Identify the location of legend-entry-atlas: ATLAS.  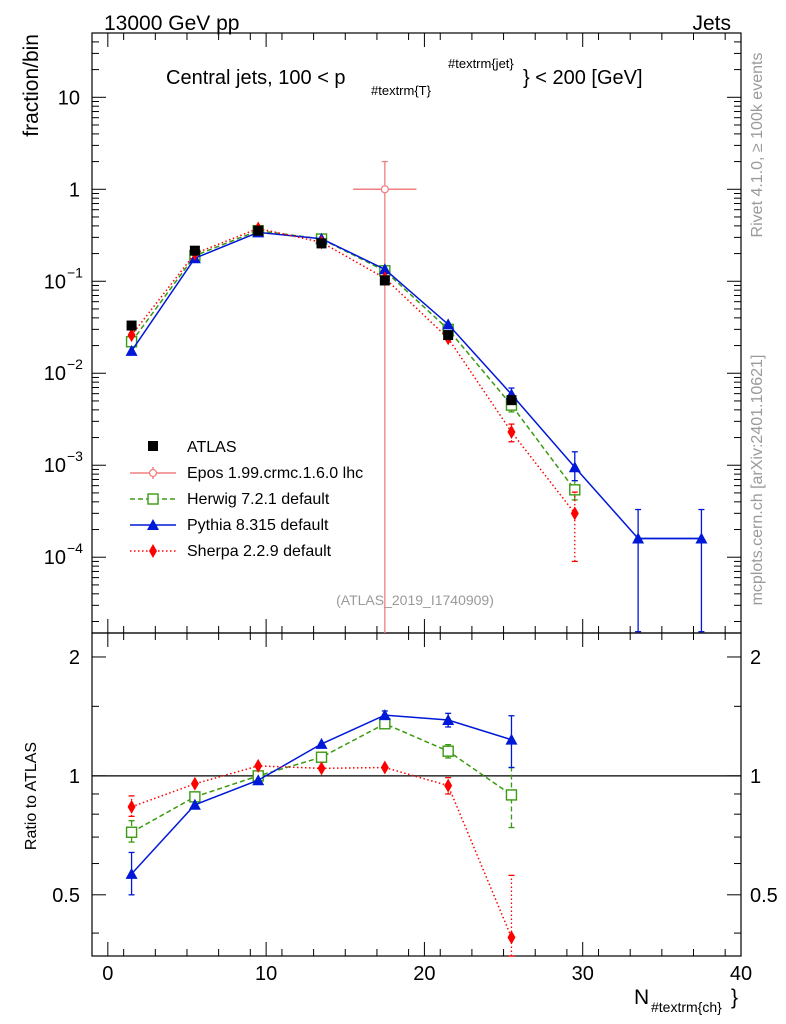
(192, 447).